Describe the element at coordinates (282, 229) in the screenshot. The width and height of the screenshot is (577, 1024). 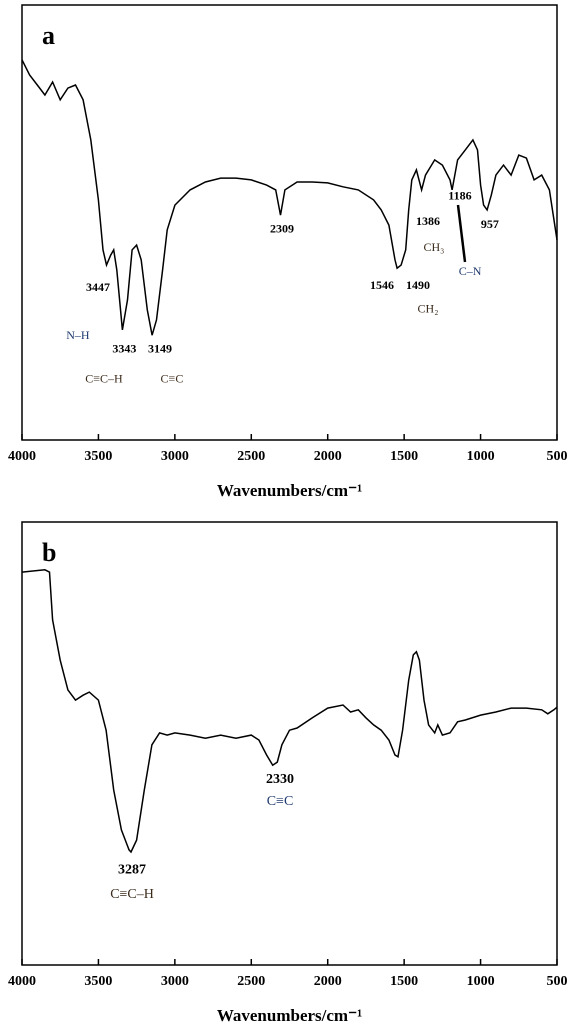
I see `annotation: 2309` at that location.